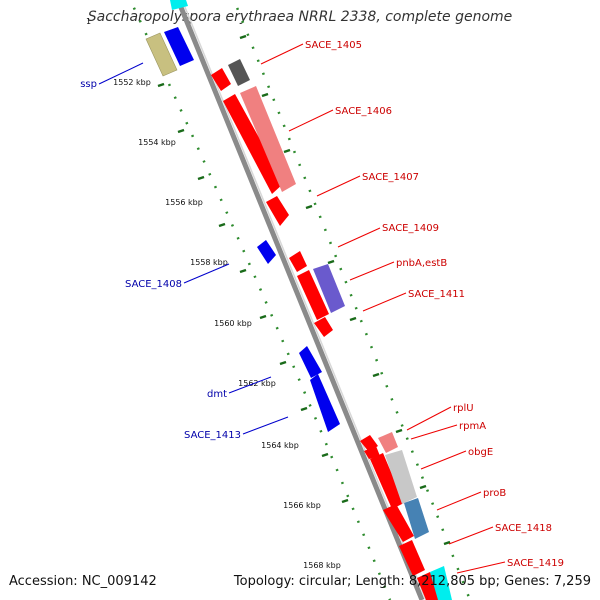 The image size is (600, 600). Describe the element at coordinates (179, 46) in the screenshot. I see `ssp-feature-blue` at that location.